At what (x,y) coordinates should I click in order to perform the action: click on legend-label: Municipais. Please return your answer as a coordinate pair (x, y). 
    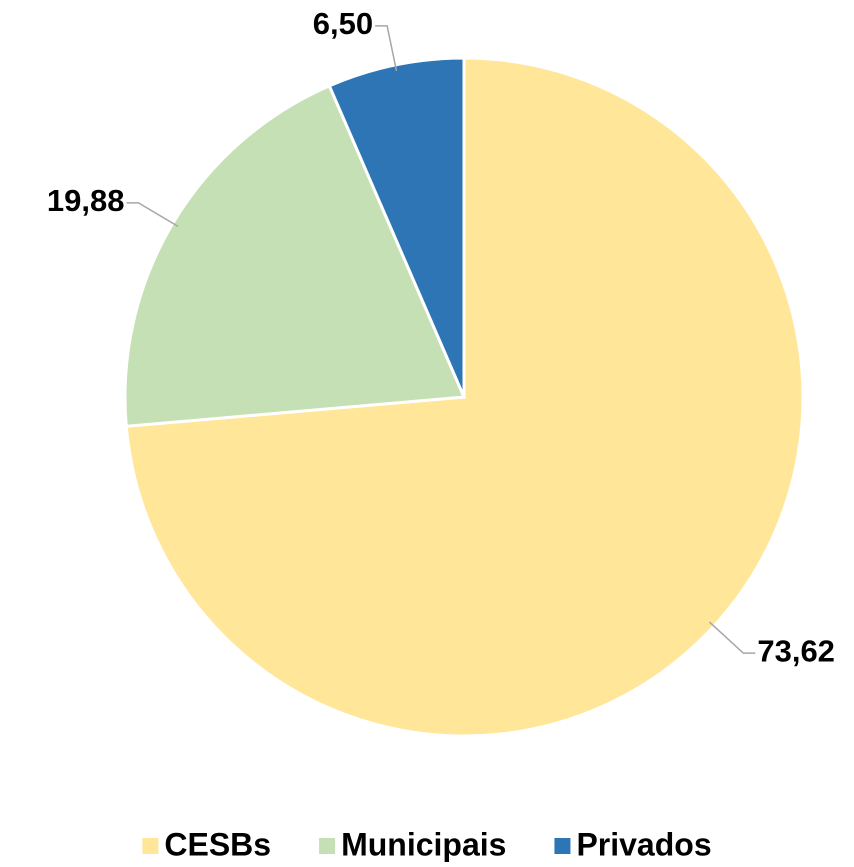
    Looking at the image, I should click on (423, 844).